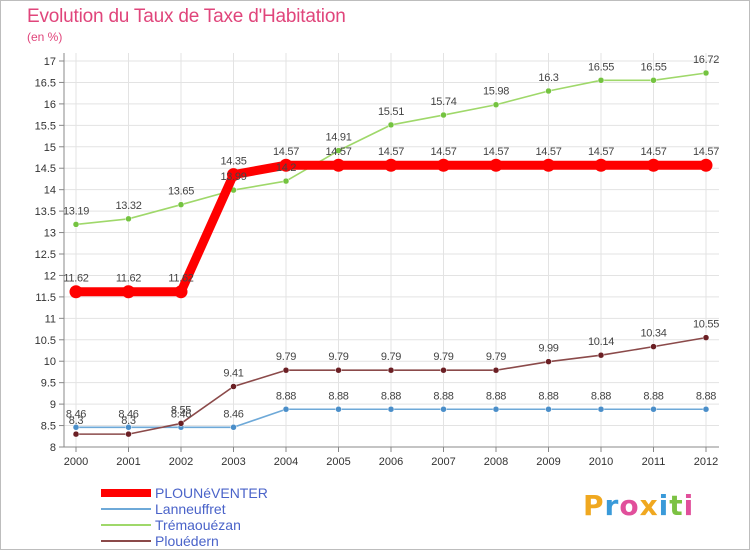  What do you see at coordinates (706, 325) in the screenshot?
I see `data-label: 10.55` at bounding box center [706, 325].